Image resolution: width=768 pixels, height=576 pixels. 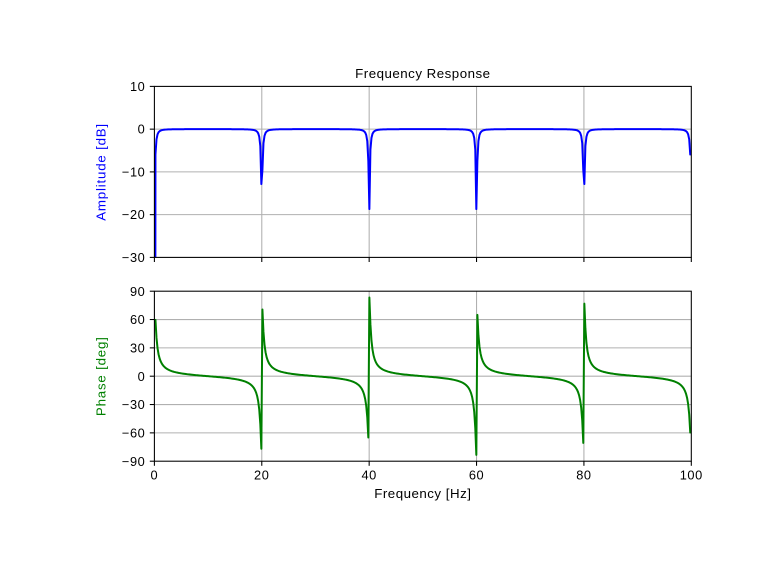 What do you see at coordinates (137, 347) in the screenshot?
I see `svg-text: 30` at bounding box center [137, 347].